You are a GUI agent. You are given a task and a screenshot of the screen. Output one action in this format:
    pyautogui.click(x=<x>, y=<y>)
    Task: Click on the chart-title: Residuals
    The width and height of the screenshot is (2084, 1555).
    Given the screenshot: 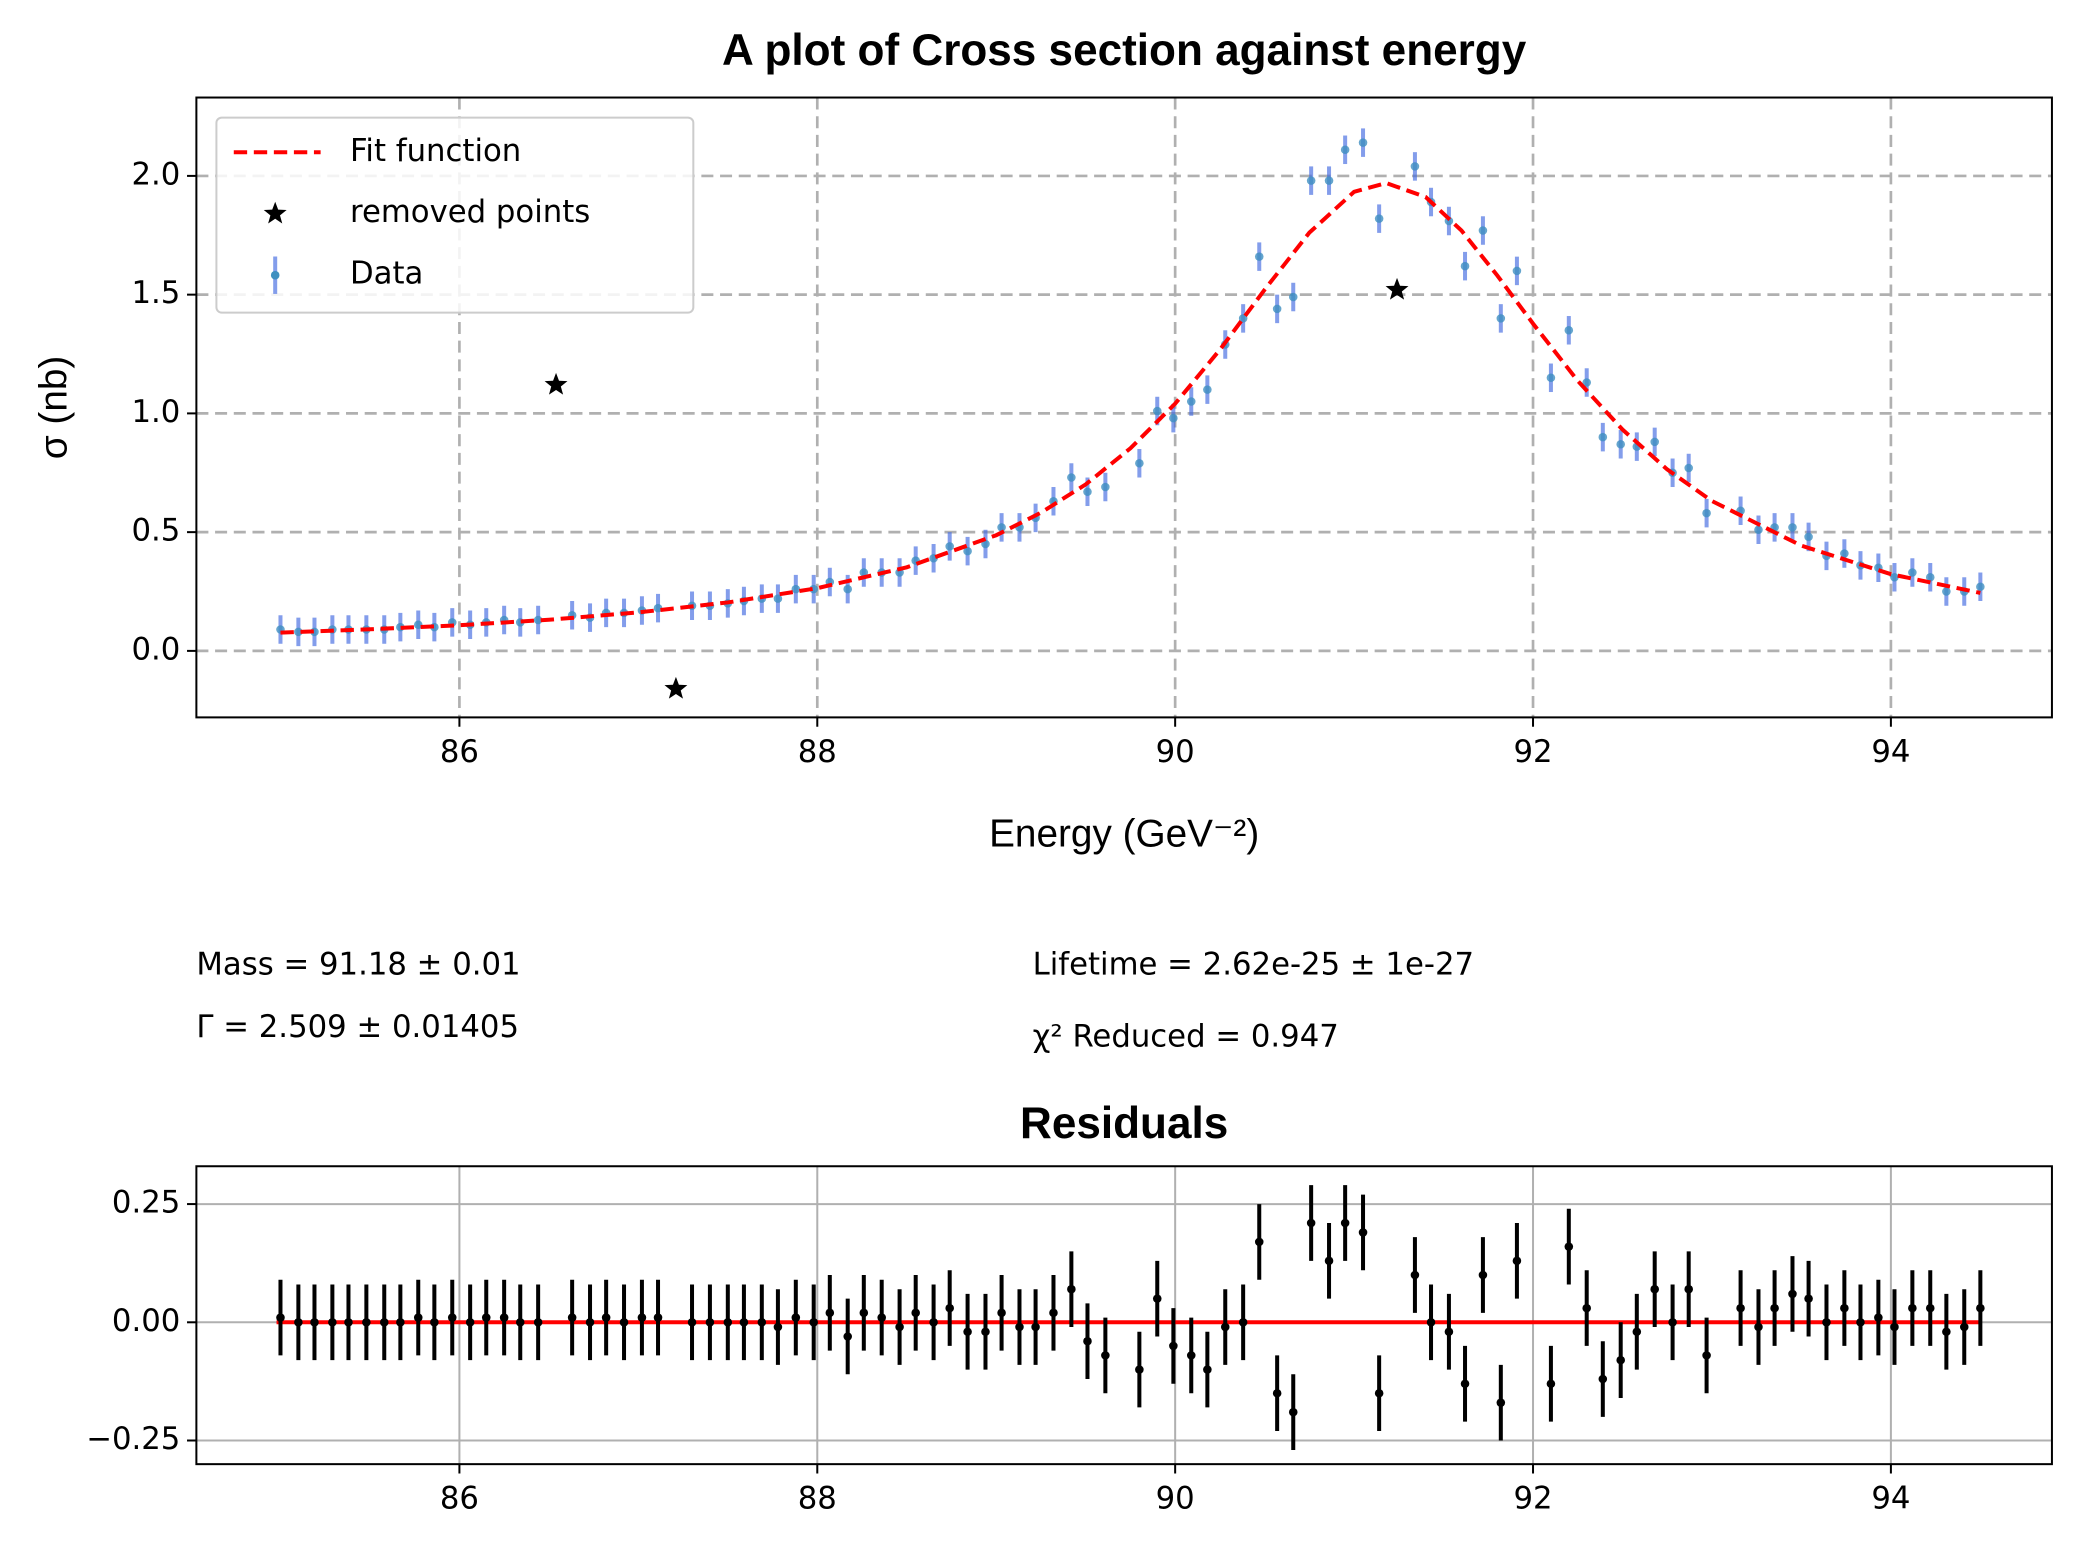 What is the action you would take?
    pyautogui.click(x=1124, y=1123)
    